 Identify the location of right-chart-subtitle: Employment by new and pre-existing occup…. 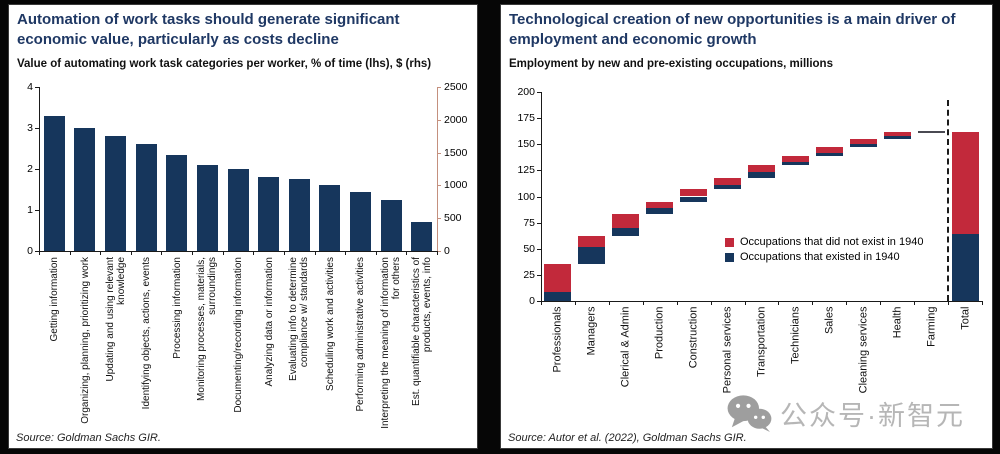
(671, 64).